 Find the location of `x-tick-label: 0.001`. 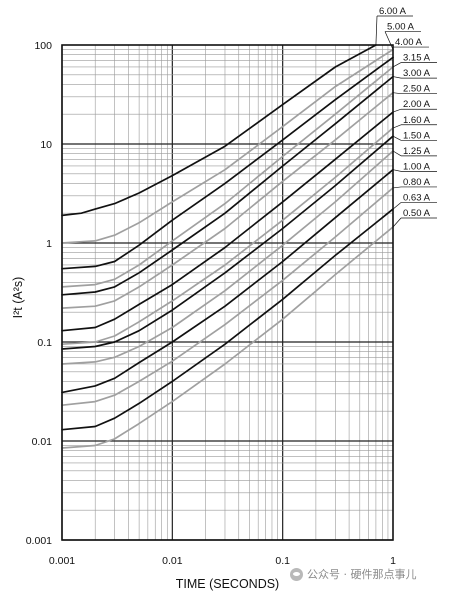

x-tick-label: 0.001 is located at coordinates (62, 561).